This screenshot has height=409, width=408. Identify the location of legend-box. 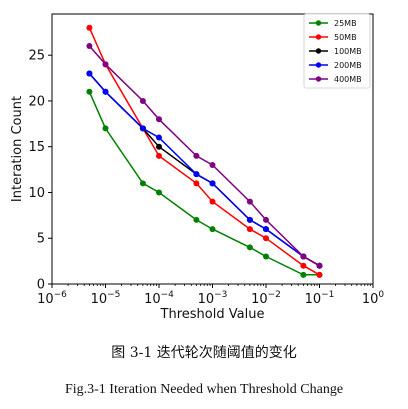
(337, 51).